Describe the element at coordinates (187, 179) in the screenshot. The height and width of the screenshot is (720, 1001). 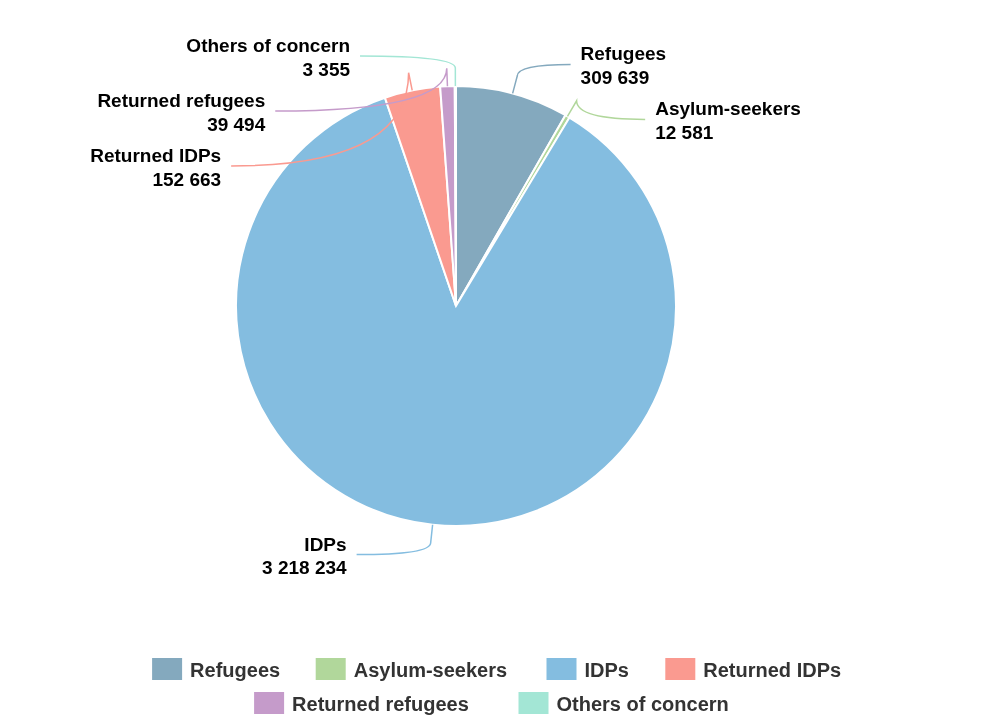
I see `data-label: 152 663` at that location.